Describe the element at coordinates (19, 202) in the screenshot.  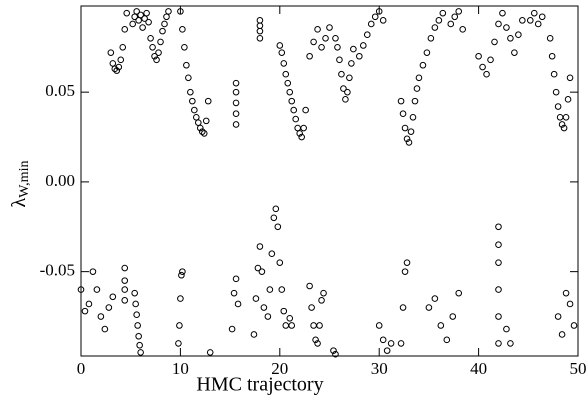
I see `y-label-symbol: λ` at that location.